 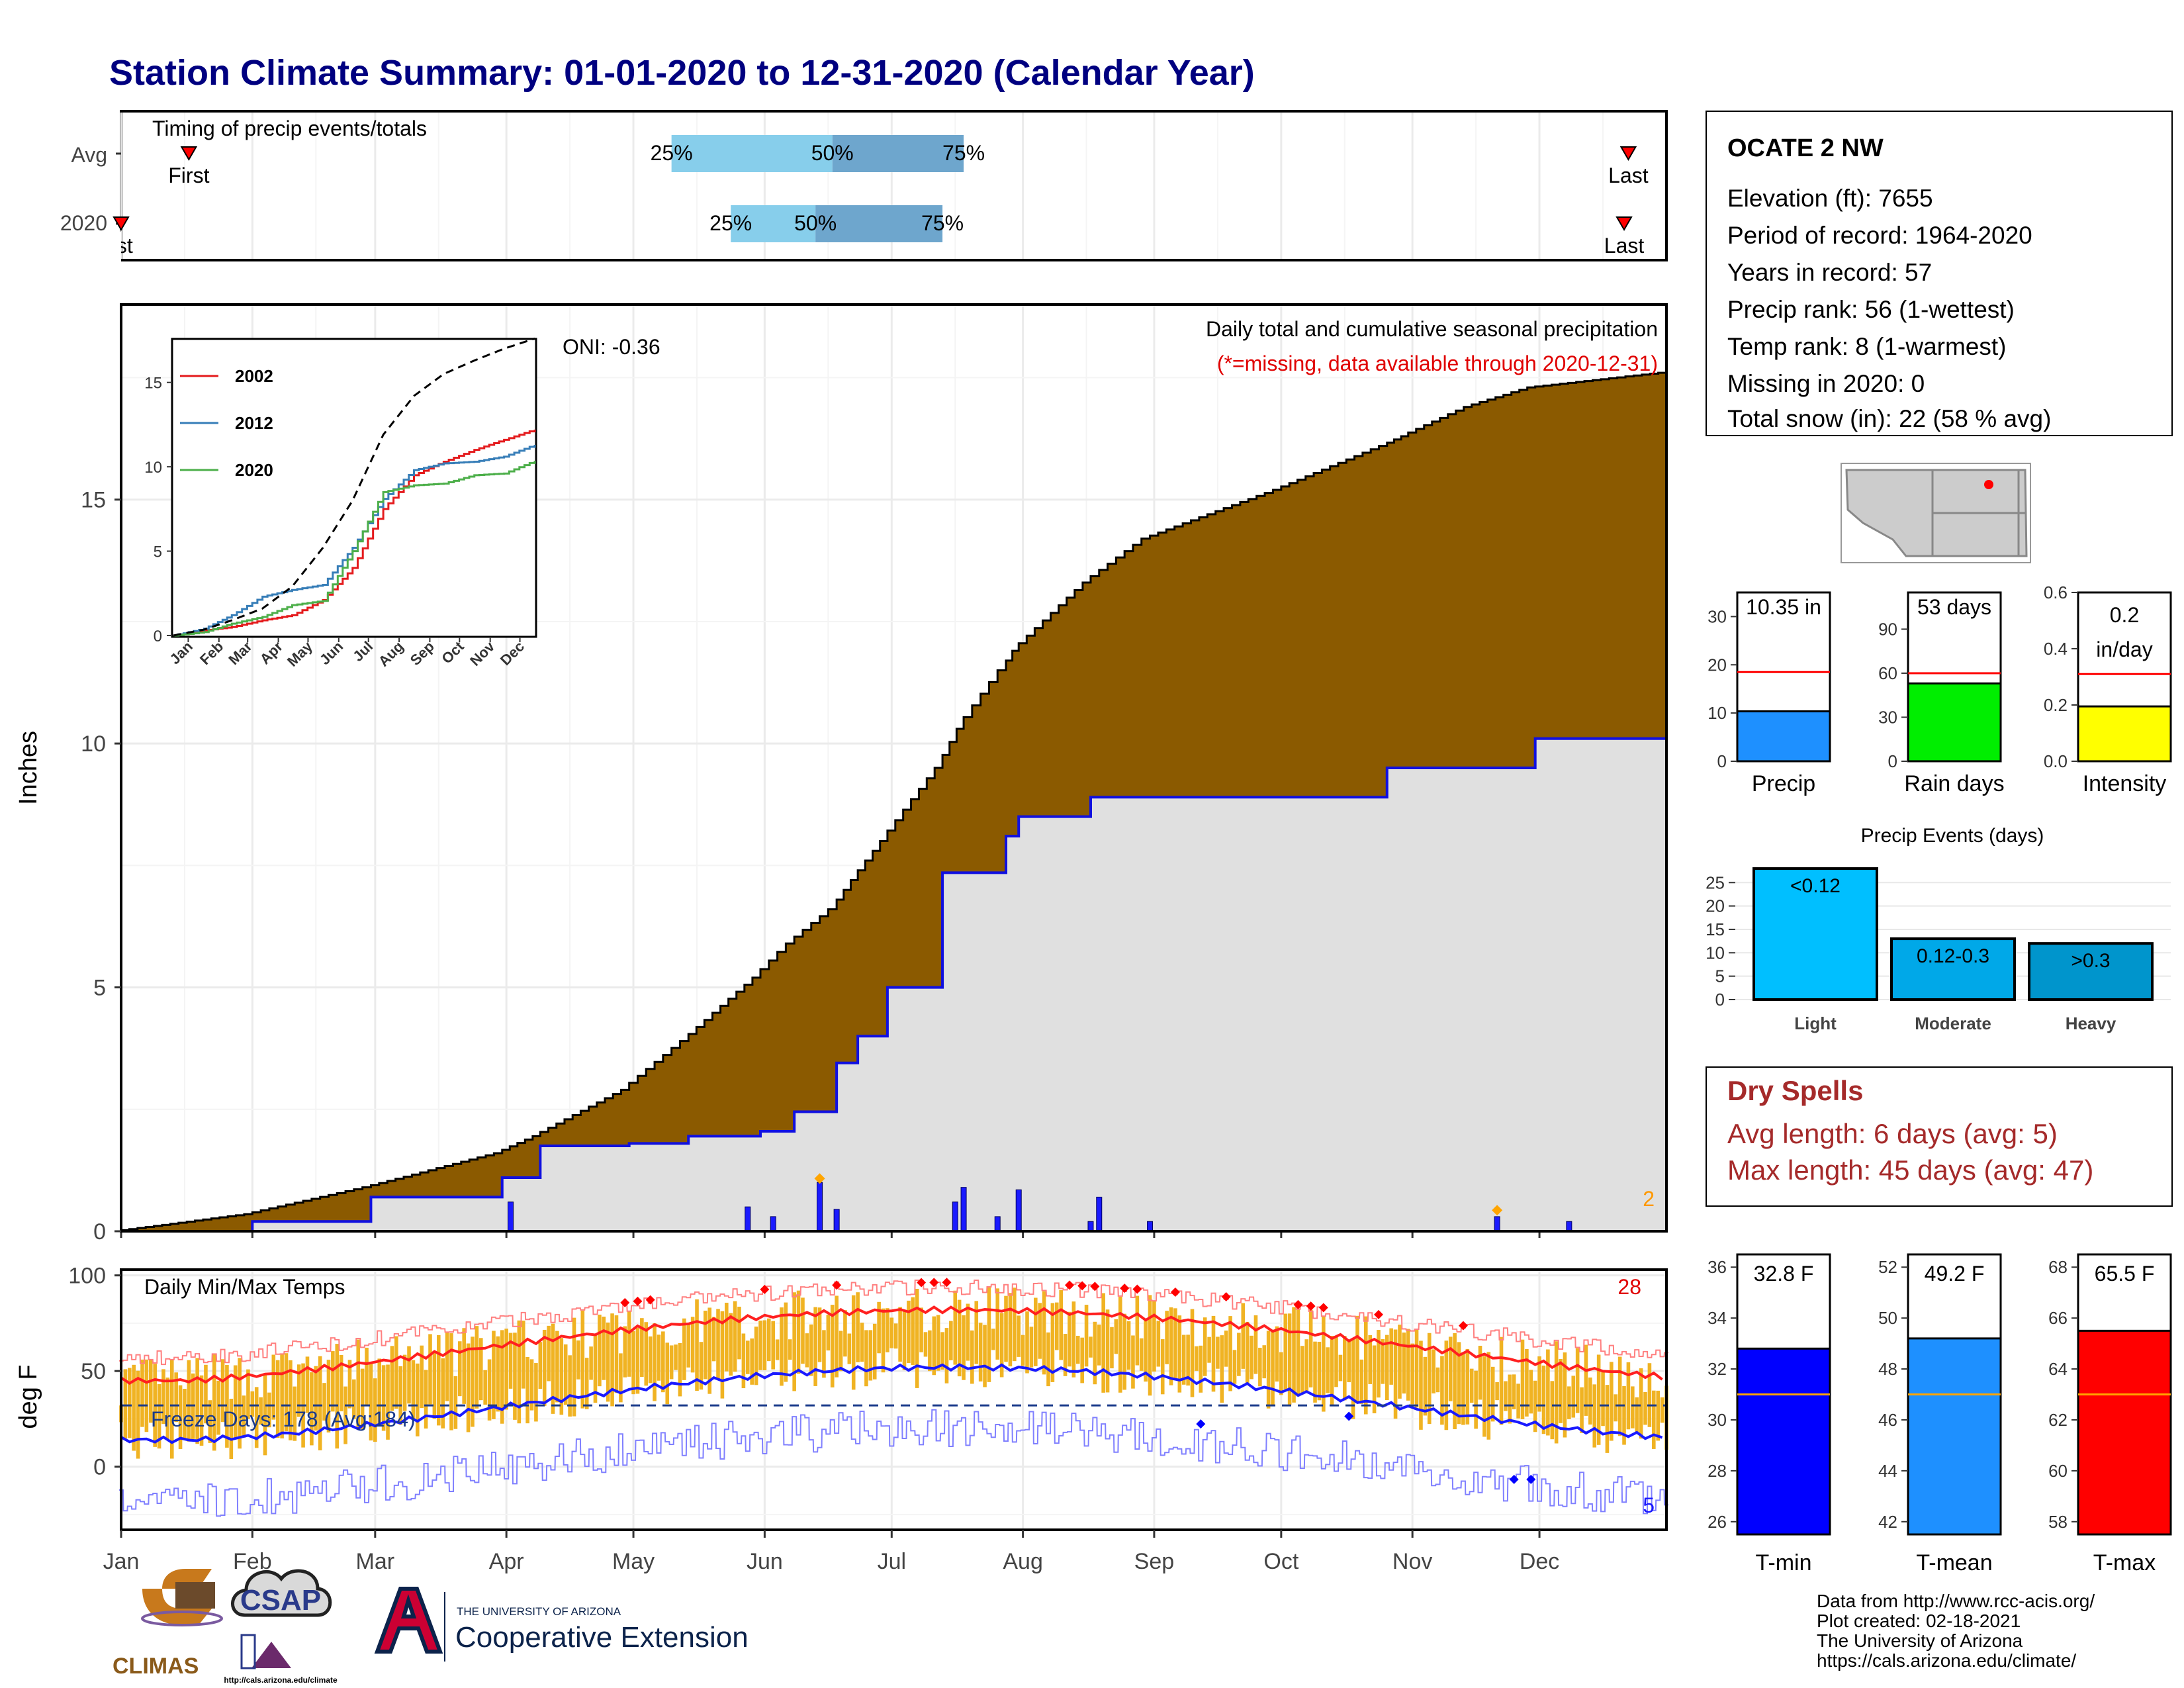 What do you see at coordinates (83, 223) in the screenshot?
I see `timing-row-label-2020: 2020` at bounding box center [83, 223].